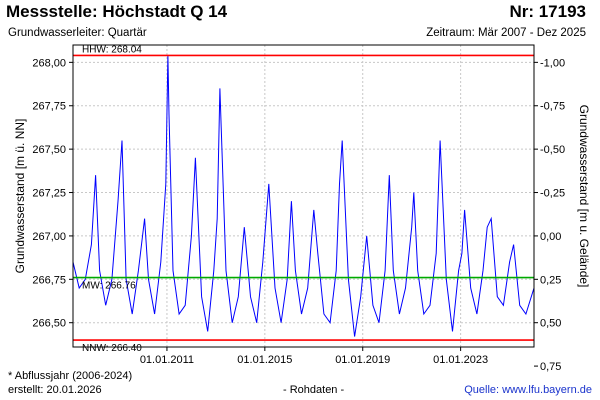  I want to click on y-tick-label: 267,50, so click(49, 150).